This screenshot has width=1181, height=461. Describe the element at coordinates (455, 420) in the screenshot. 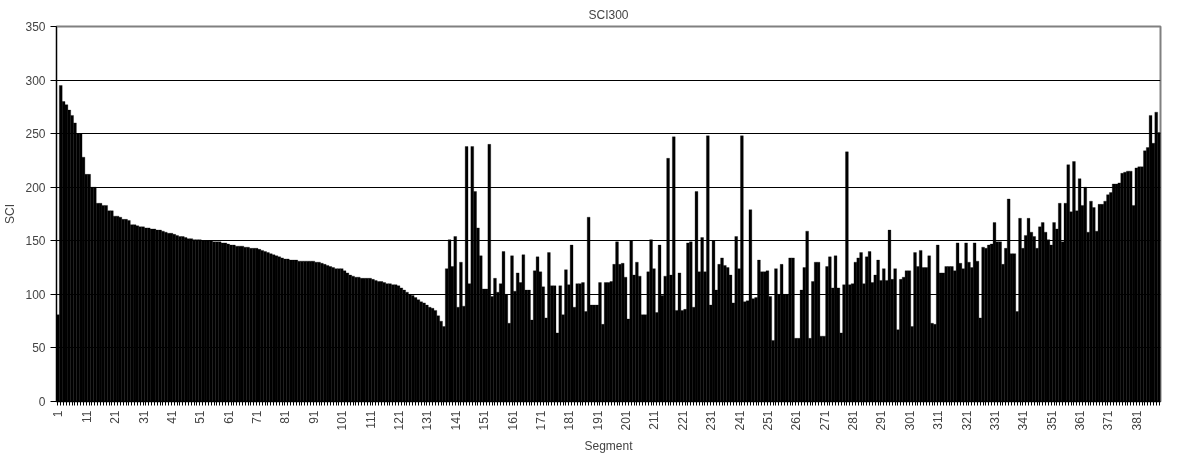

I see `x-tick-label: 141` at that location.